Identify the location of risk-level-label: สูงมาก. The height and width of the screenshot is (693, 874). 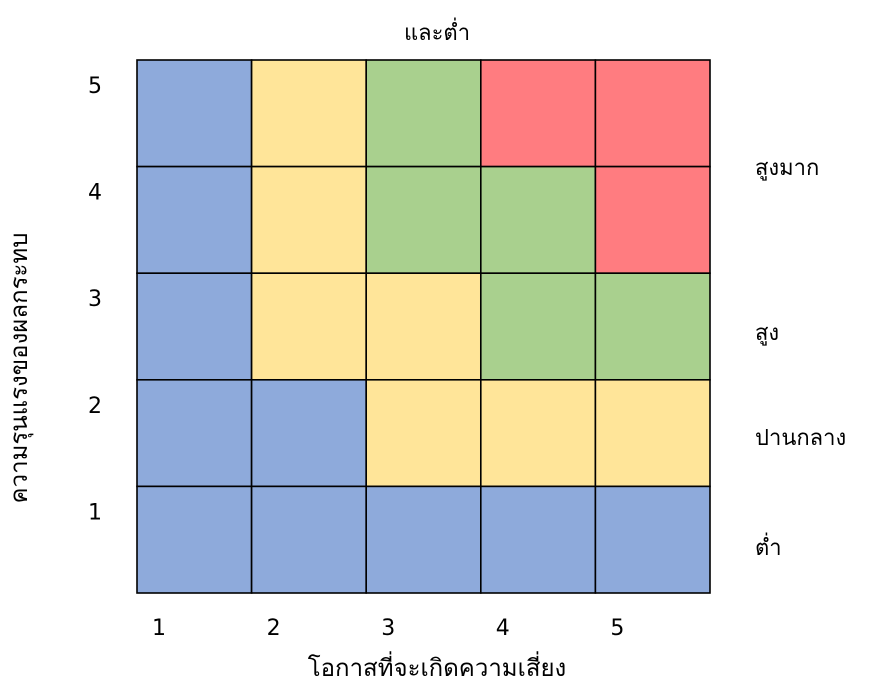
(787, 168).